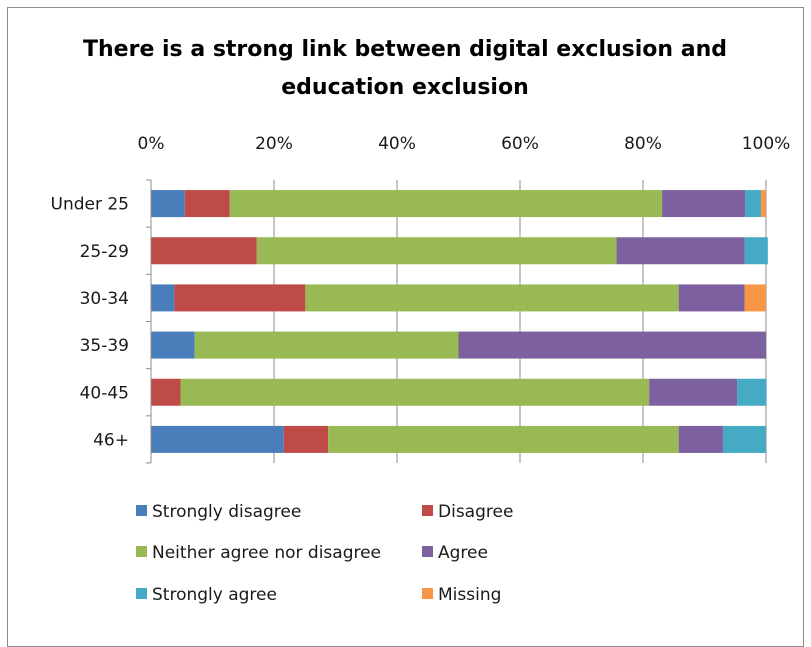 This screenshot has width=811, height=647. What do you see at coordinates (214, 595) in the screenshot?
I see `legend-label: Strongly agree` at bounding box center [214, 595].